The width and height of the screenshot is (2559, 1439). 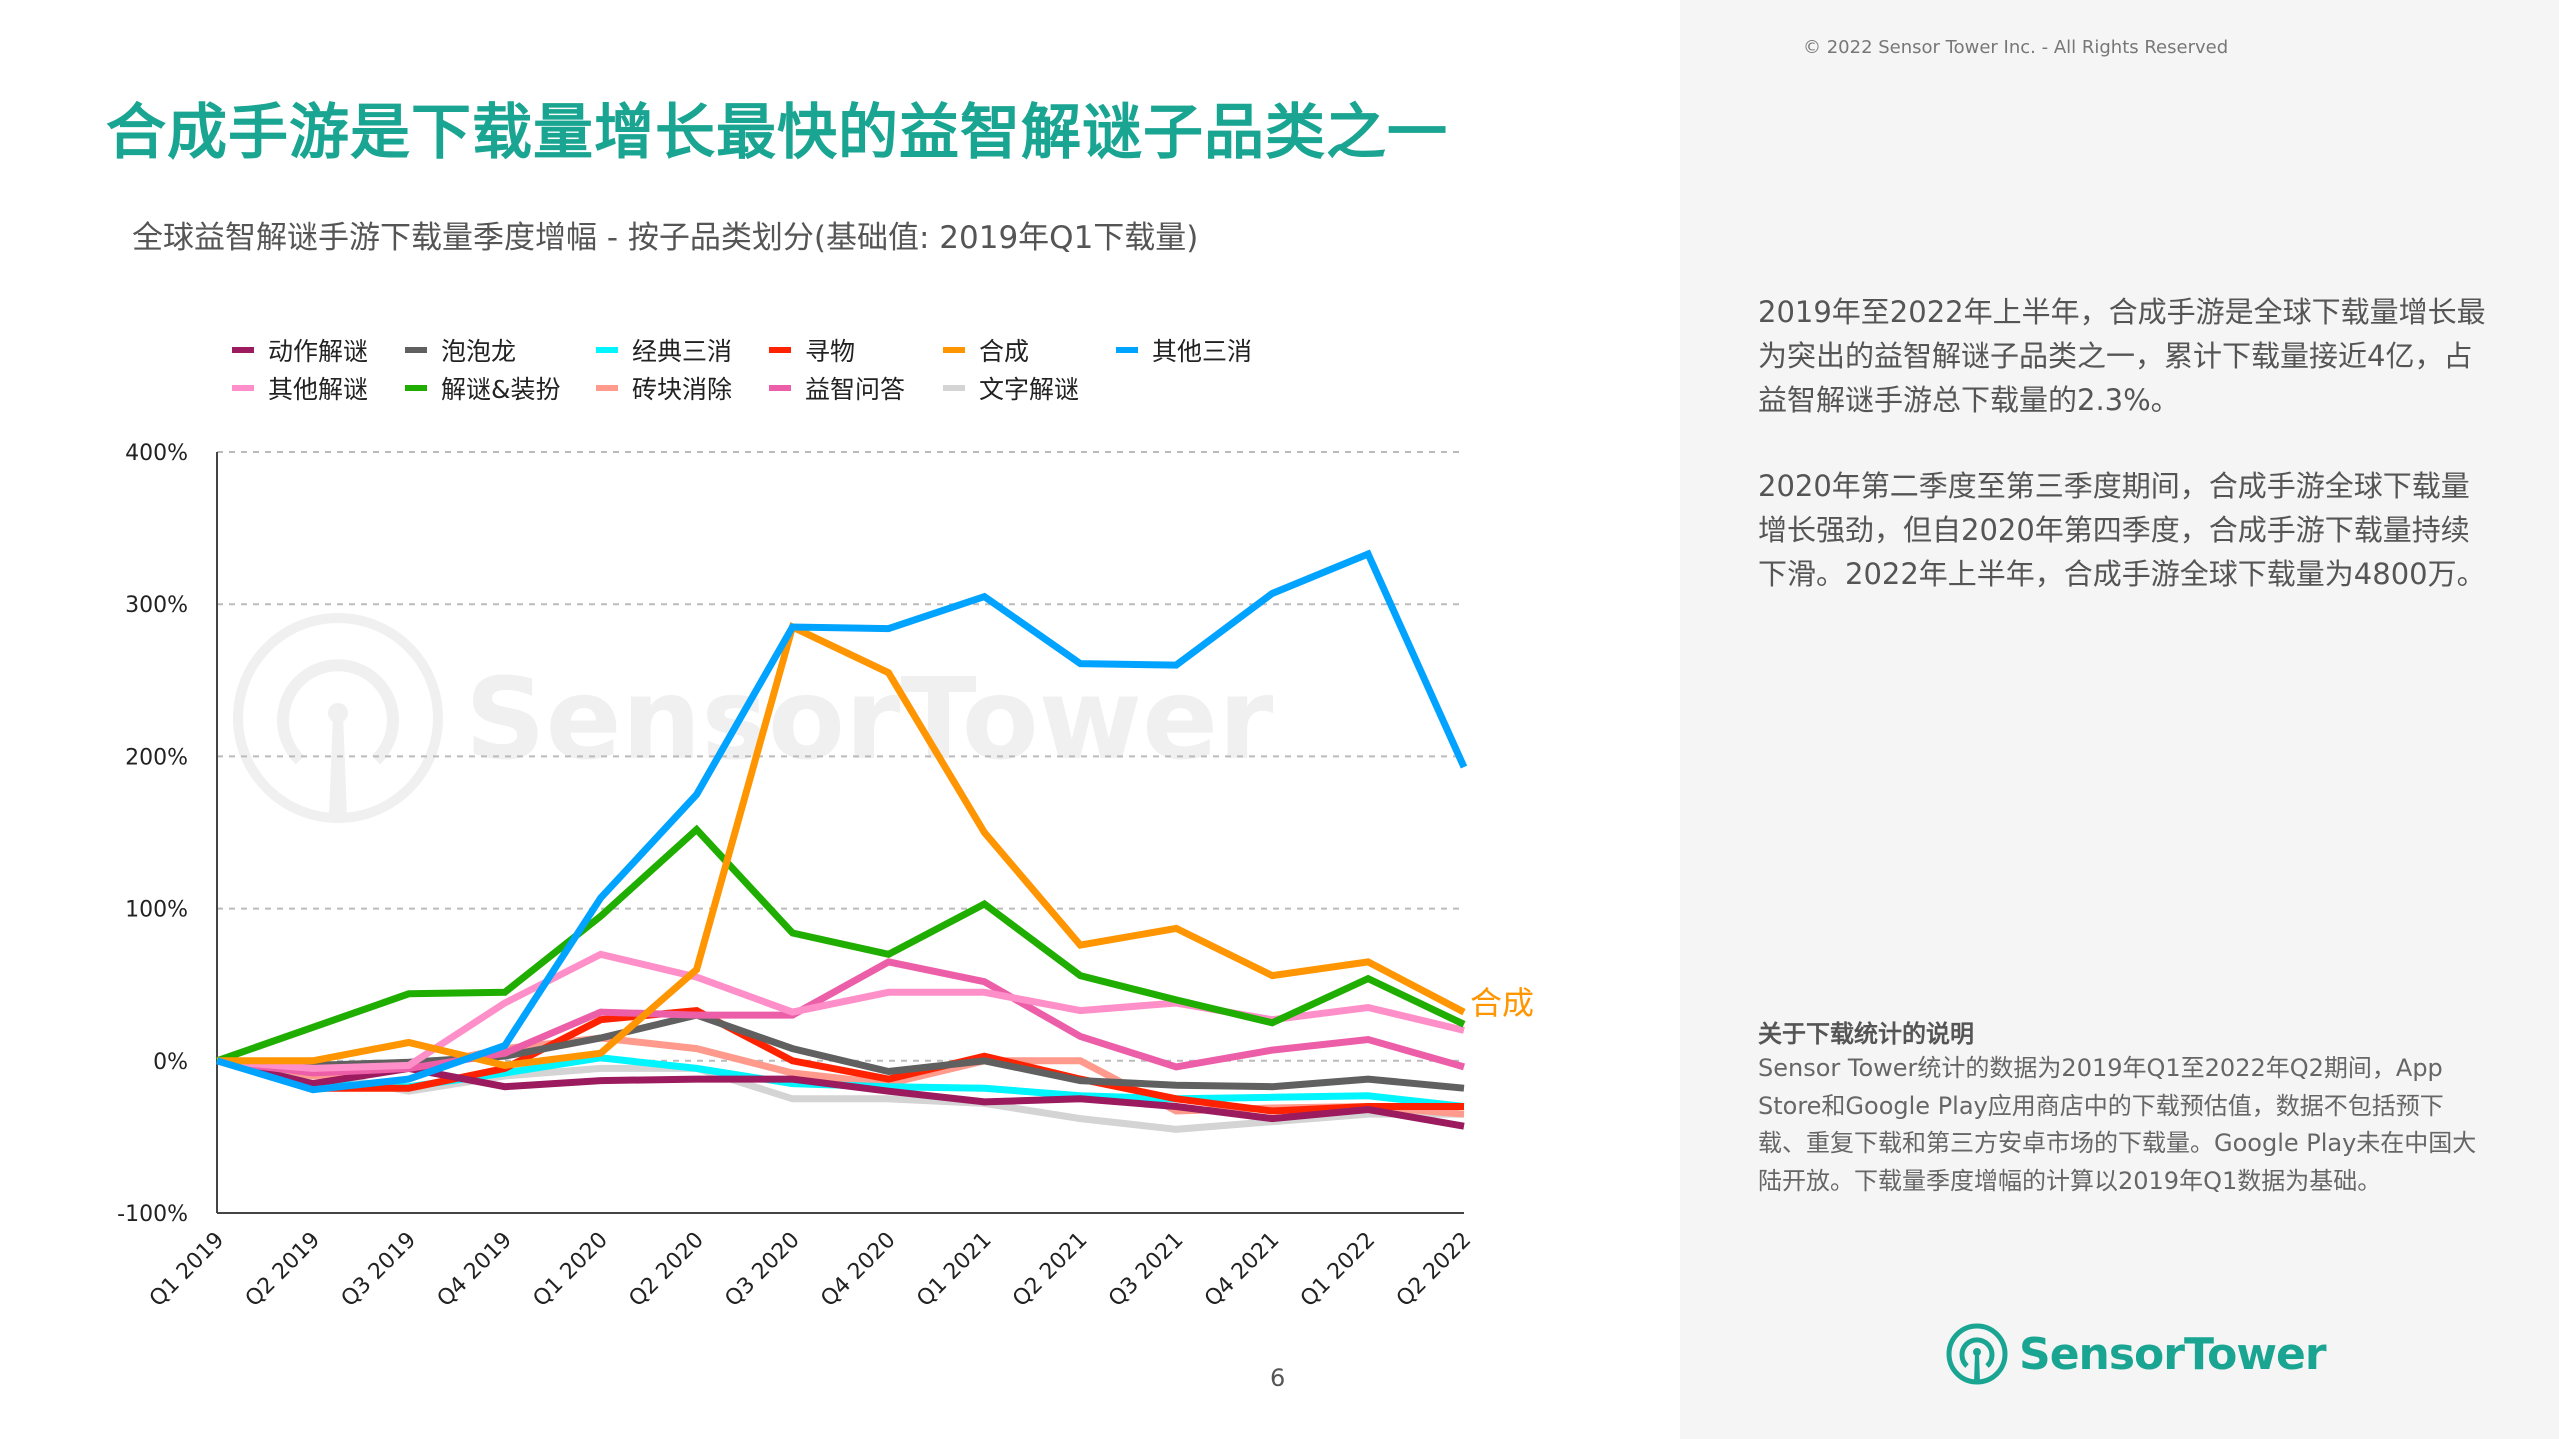 What do you see at coordinates (338, 765) in the screenshot?
I see `watermark-stem` at bounding box center [338, 765].